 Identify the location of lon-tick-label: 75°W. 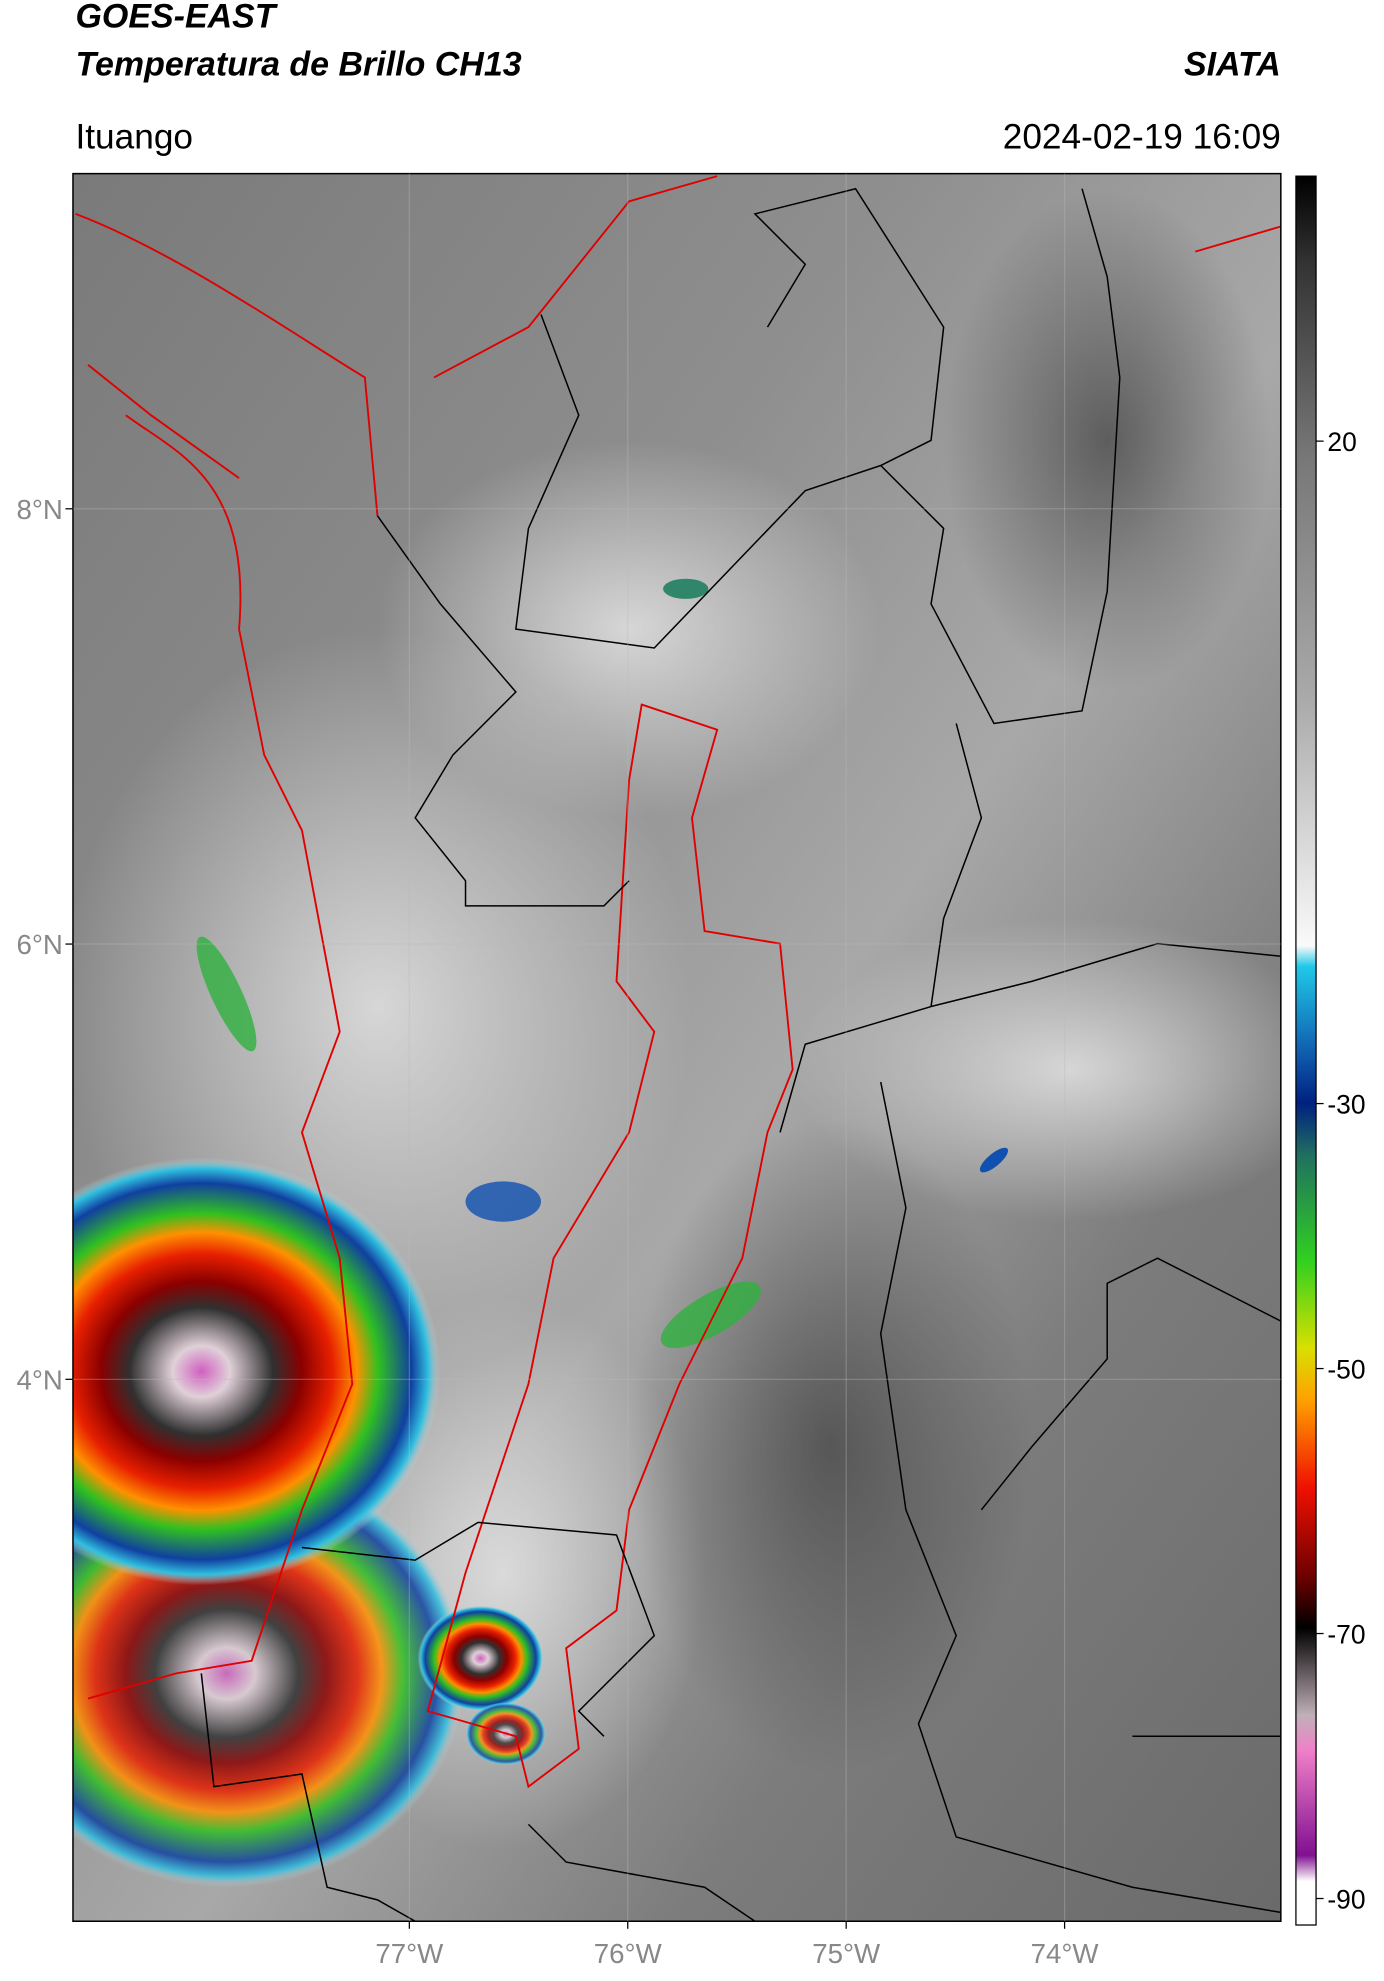
(846, 1953).